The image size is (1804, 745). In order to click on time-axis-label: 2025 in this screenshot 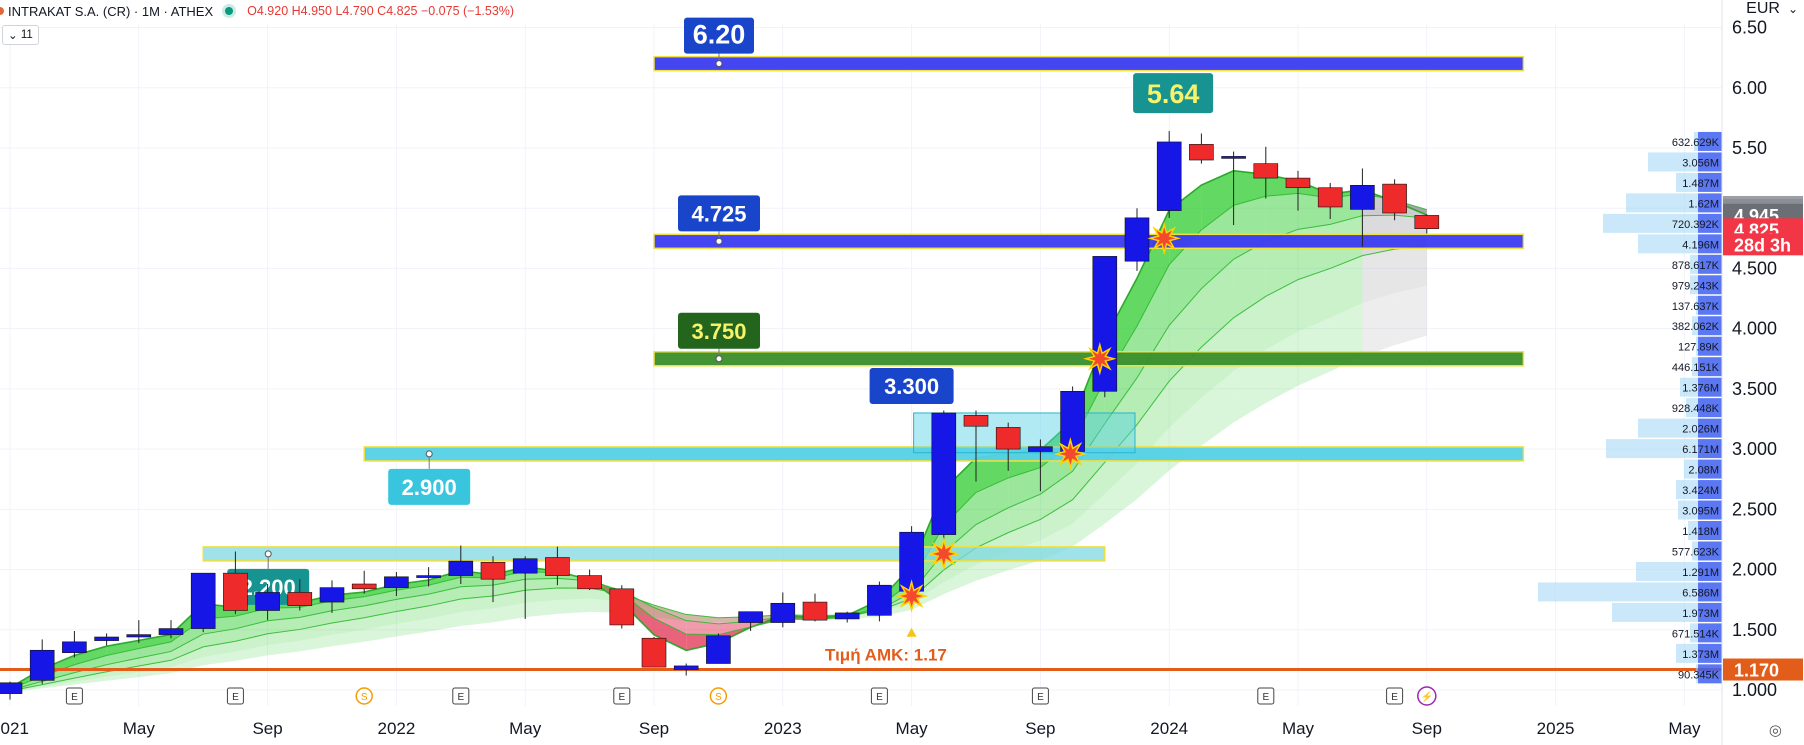, I will do `click(1556, 728)`.